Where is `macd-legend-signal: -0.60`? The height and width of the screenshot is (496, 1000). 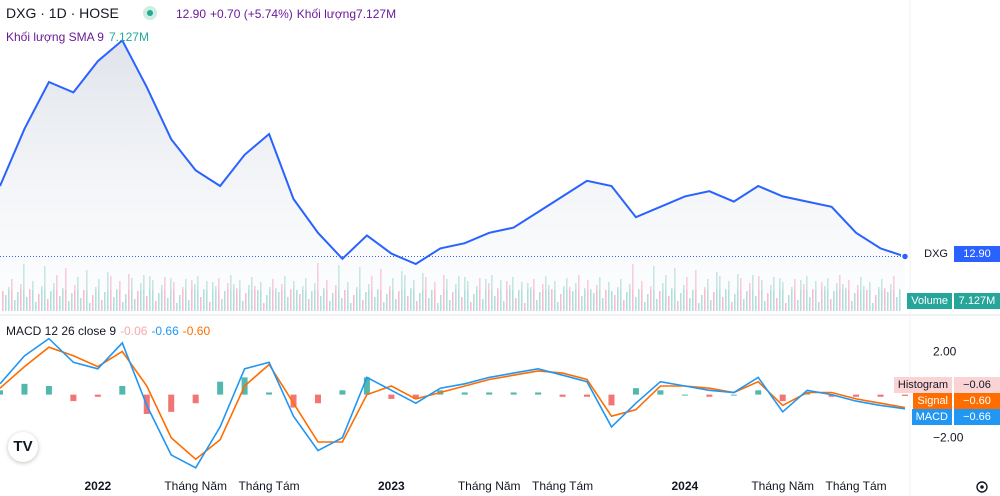
macd-legend-signal: -0.60 is located at coordinates (196, 331).